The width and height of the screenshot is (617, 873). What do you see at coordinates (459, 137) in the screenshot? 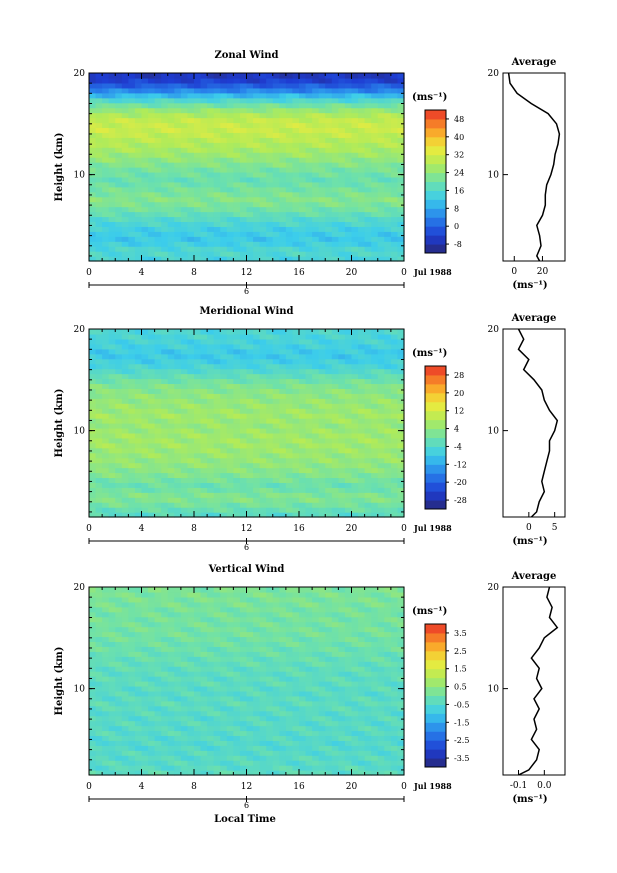
I see `colorbar-tick-label: 40` at bounding box center [459, 137].